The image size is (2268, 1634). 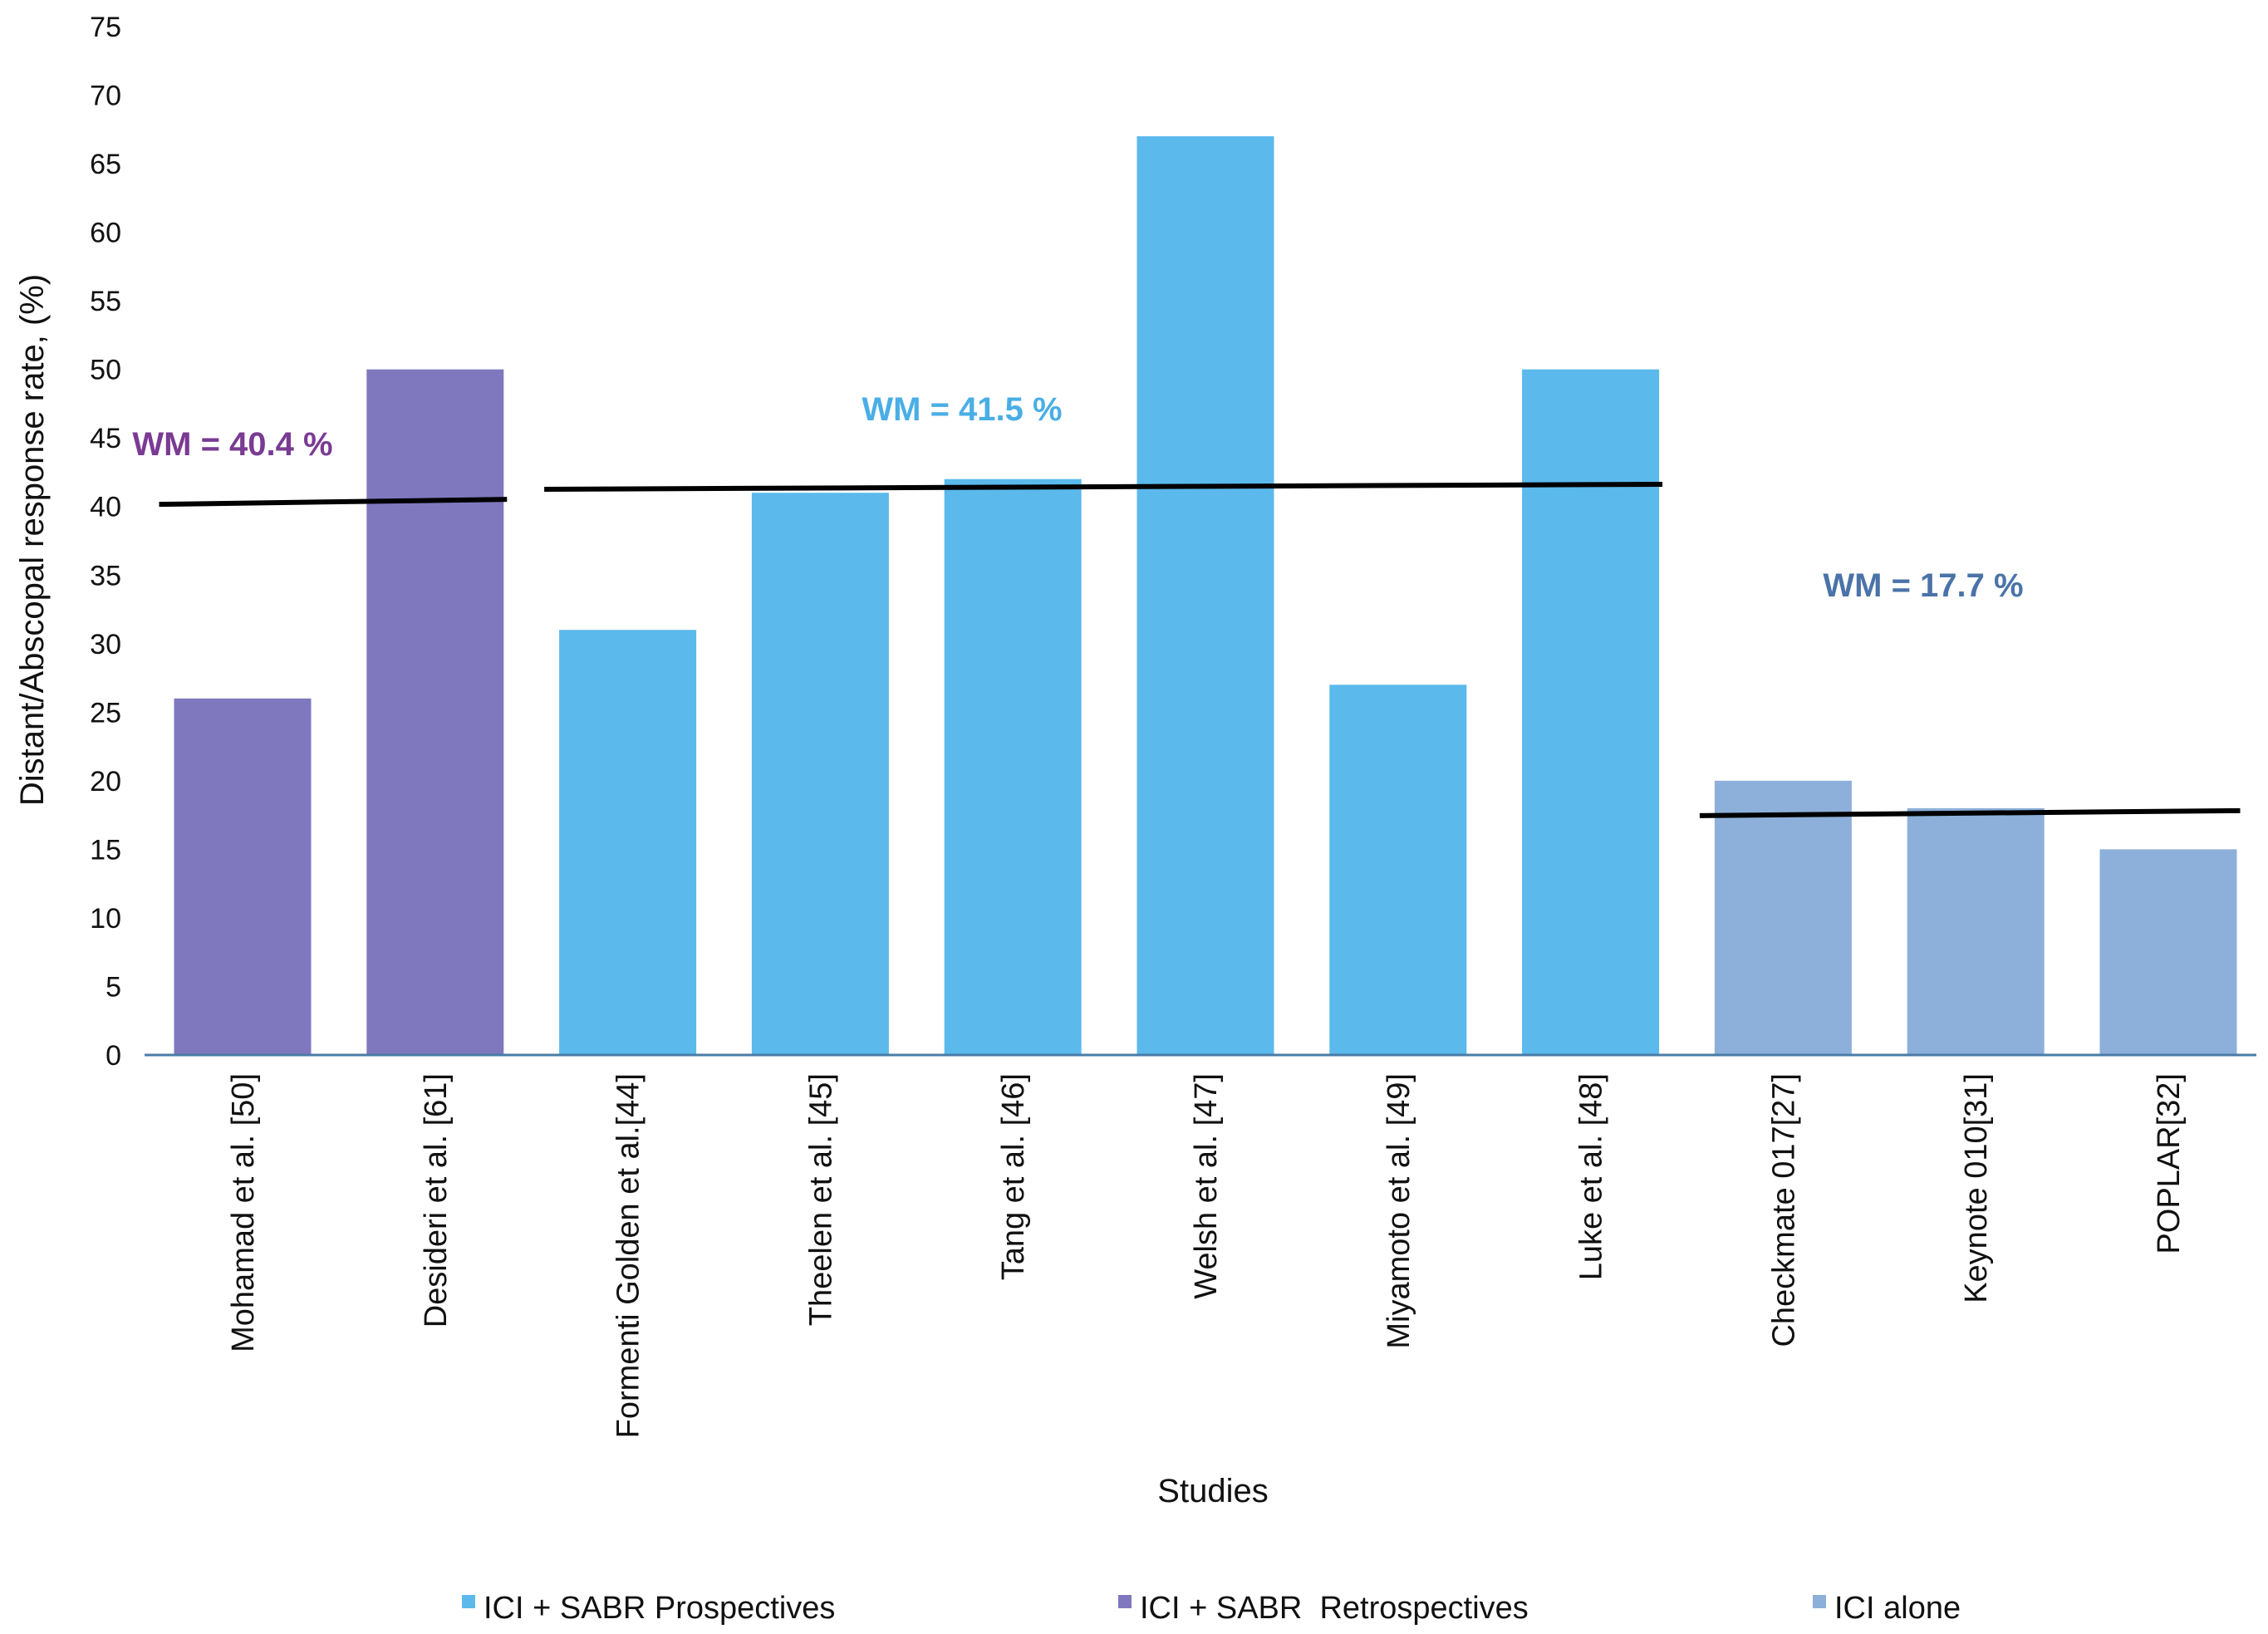 What do you see at coordinates (243, 1212) in the screenshot?
I see `x-tick-mohamad-et-al-50: Mohamad et al. [50]` at bounding box center [243, 1212].